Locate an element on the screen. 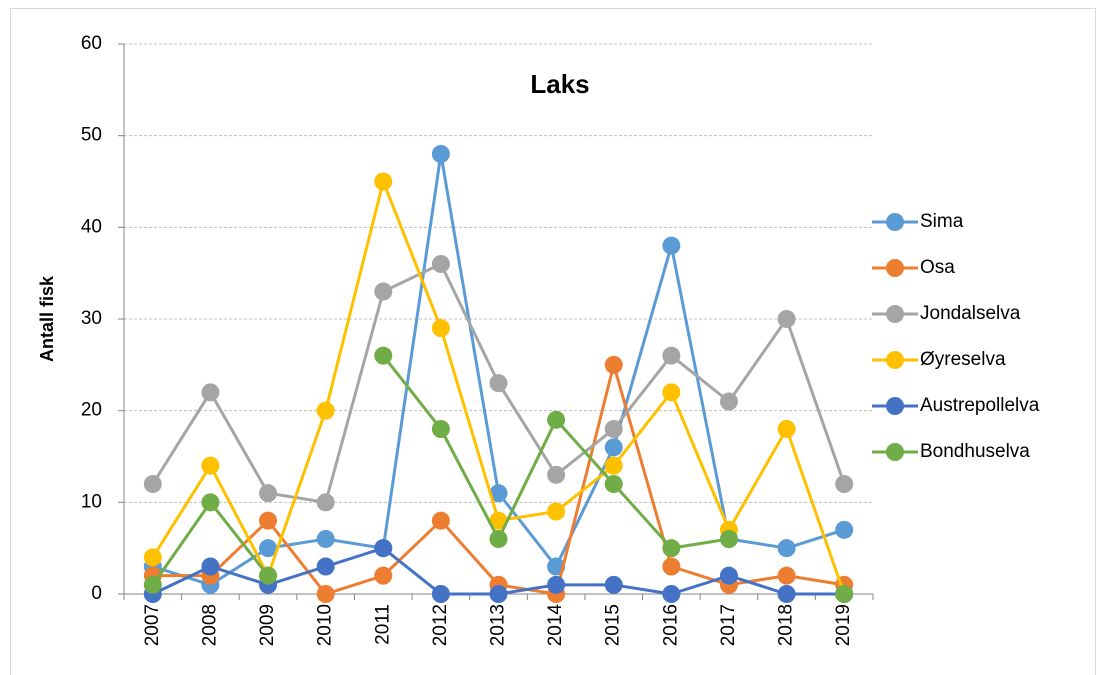 Image resolution: width=1096 pixels, height=675 pixels. x-tick-label: 2016 is located at coordinates (670, 625).